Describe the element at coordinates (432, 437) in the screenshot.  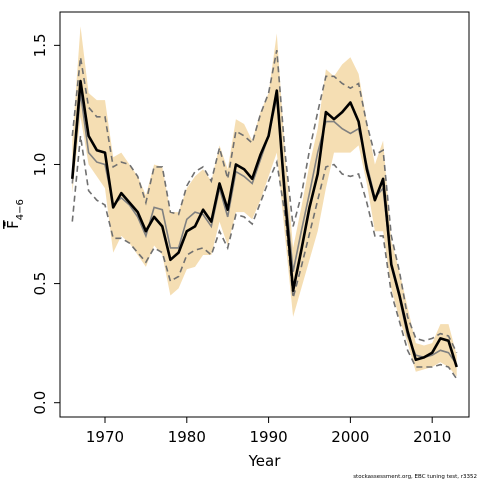
I see `x-tick-label: 2010` at that location.